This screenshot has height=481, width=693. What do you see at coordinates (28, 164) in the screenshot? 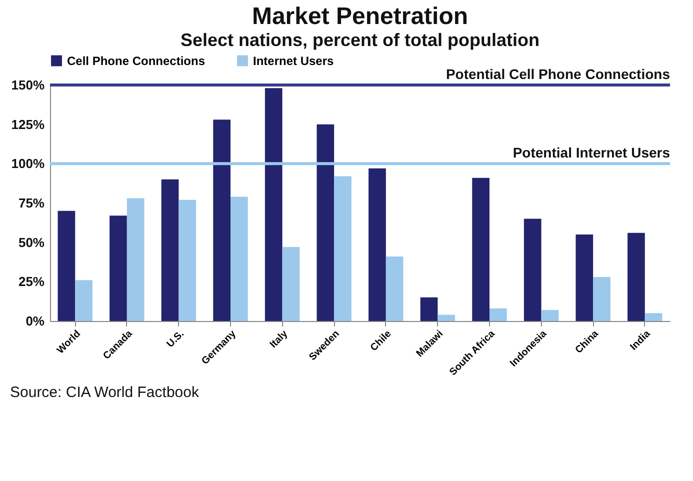
I see `y-tick-label: 100%` at bounding box center [28, 164].